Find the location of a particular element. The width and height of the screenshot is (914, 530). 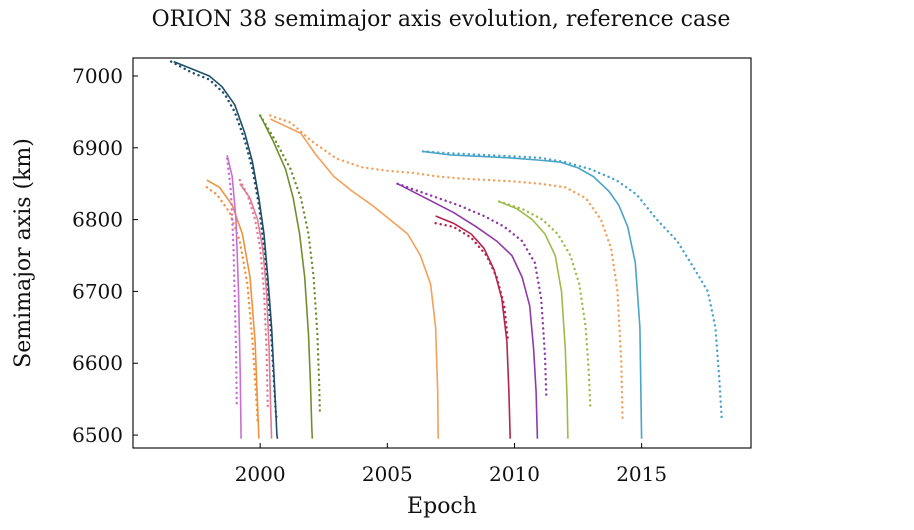

x-tick-label: 2010 is located at coordinates (514, 474).